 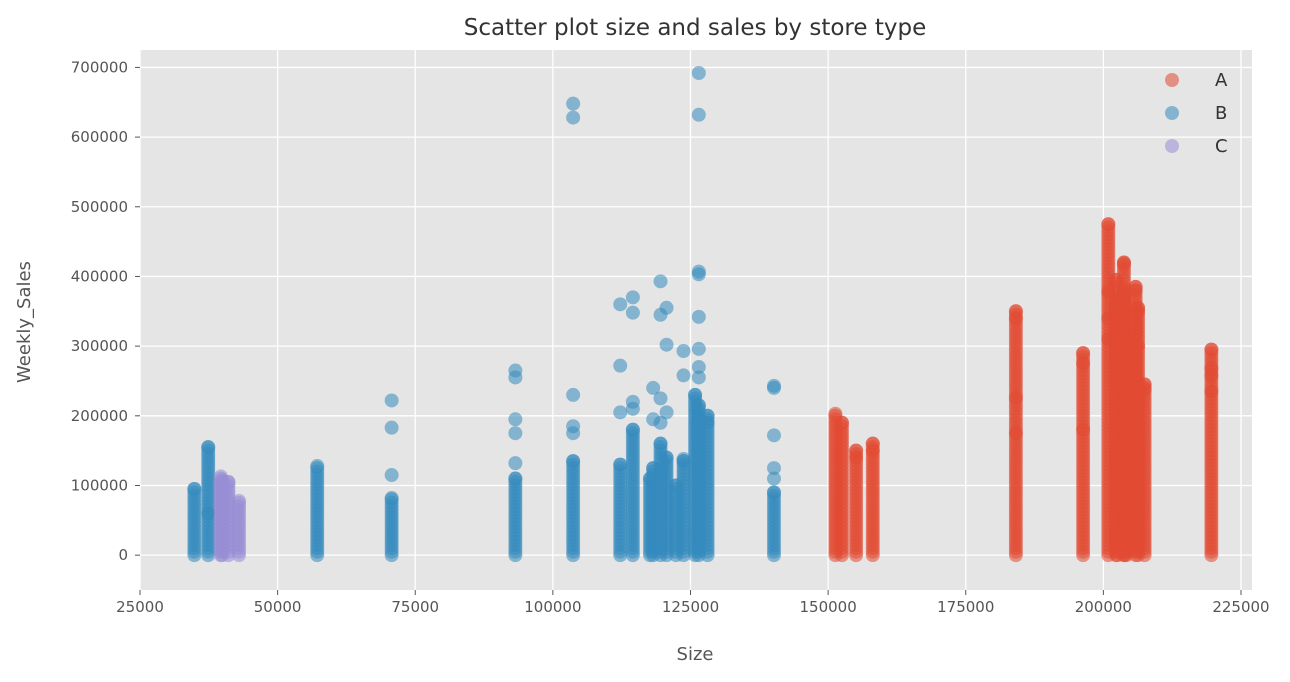 What do you see at coordinates (1240, 607) in the screenshot?
I see `x-tick-label: 225000` at bounding box center [1240, 607].